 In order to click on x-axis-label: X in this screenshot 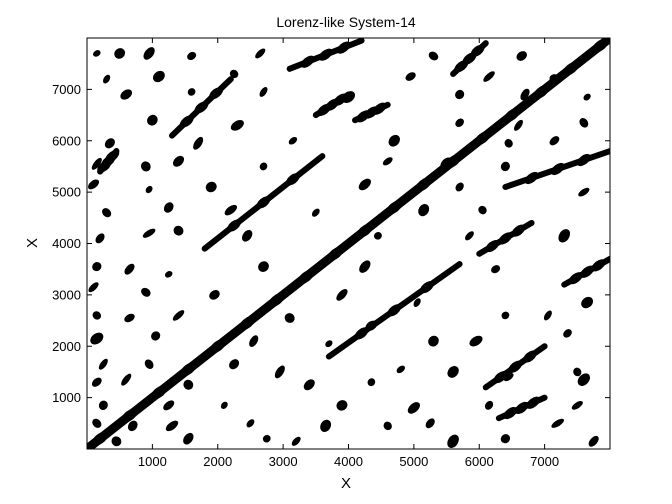, I will do `click(346, 483)`.